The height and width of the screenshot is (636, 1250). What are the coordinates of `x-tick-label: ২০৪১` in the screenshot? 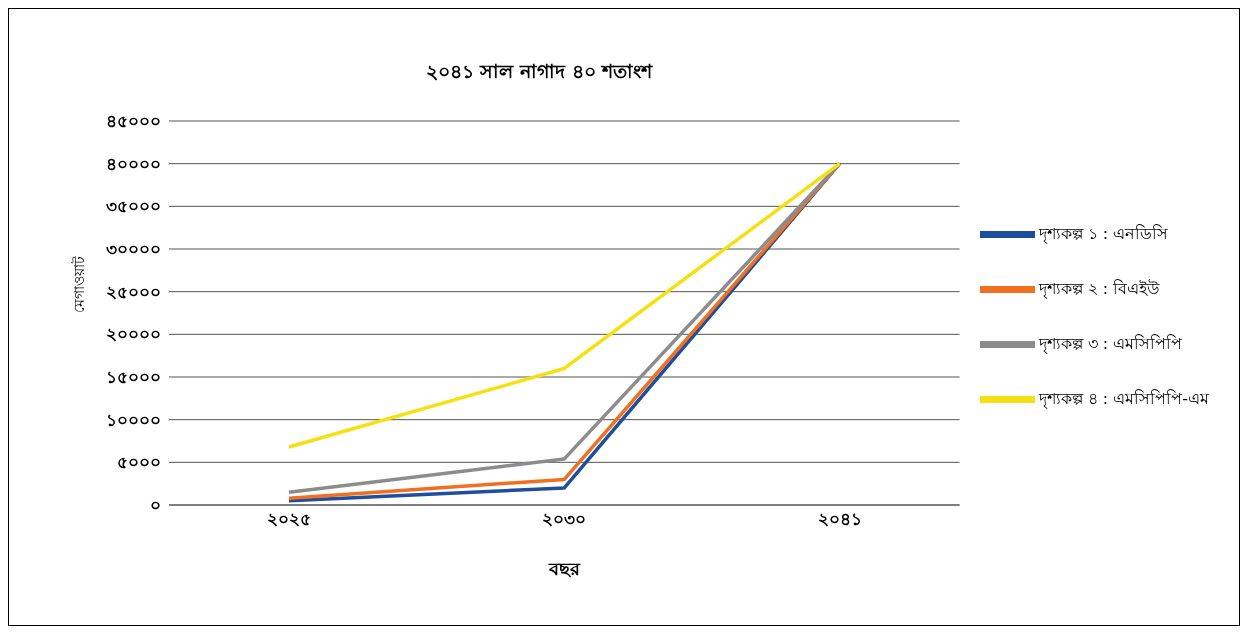 It's located at (839, 519).